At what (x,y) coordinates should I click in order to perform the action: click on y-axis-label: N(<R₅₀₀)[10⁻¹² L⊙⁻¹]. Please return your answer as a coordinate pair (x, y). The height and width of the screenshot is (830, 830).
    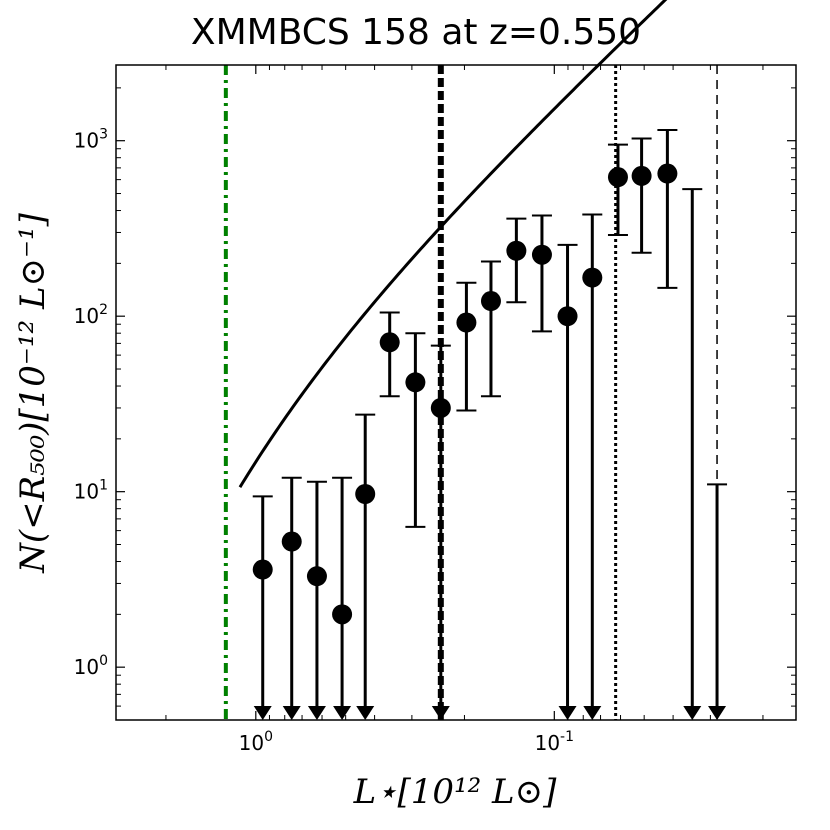
    Looking at the image, I should click on (33, 392).